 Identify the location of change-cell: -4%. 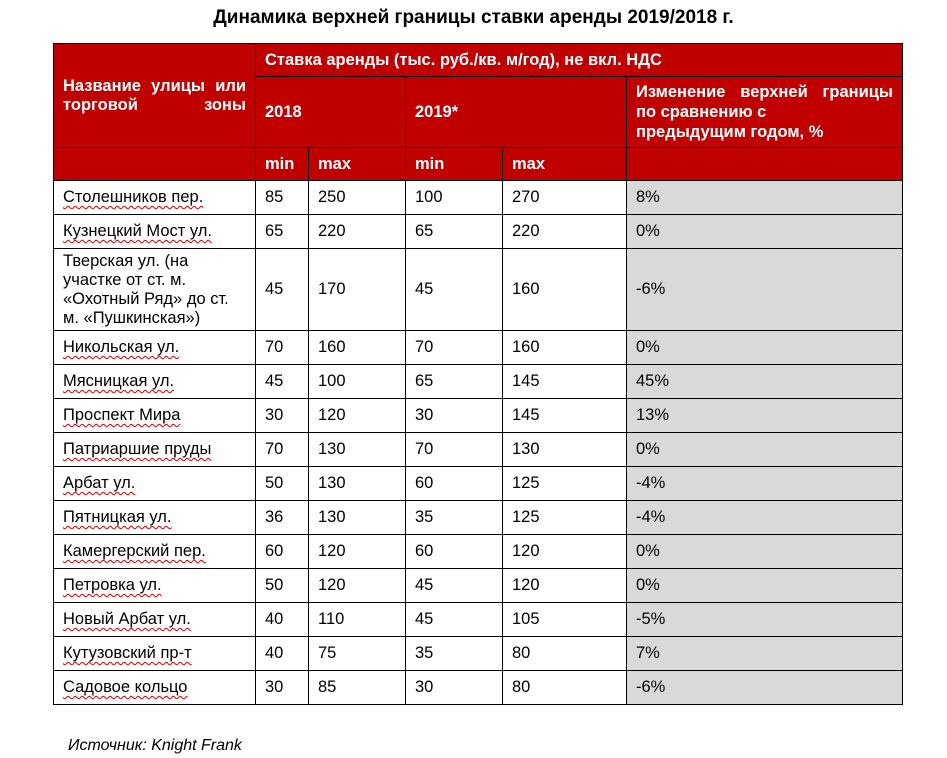
(764, 517).